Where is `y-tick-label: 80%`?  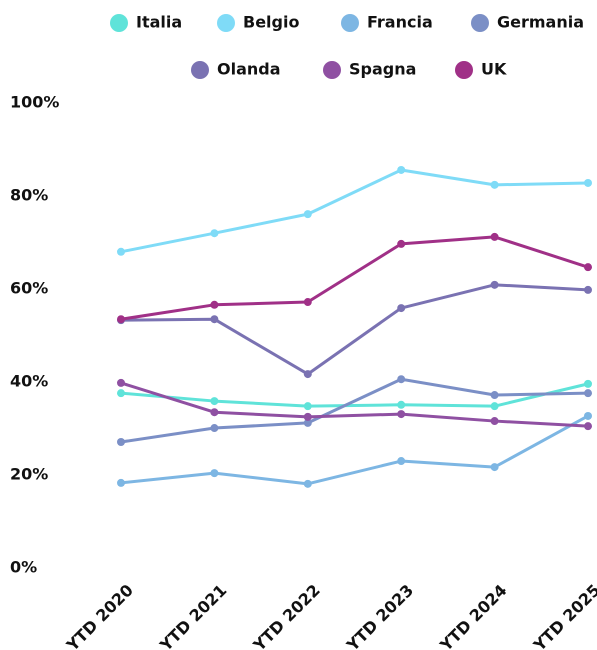
y-tick-label: 80% is located at coordinates (29, 195).